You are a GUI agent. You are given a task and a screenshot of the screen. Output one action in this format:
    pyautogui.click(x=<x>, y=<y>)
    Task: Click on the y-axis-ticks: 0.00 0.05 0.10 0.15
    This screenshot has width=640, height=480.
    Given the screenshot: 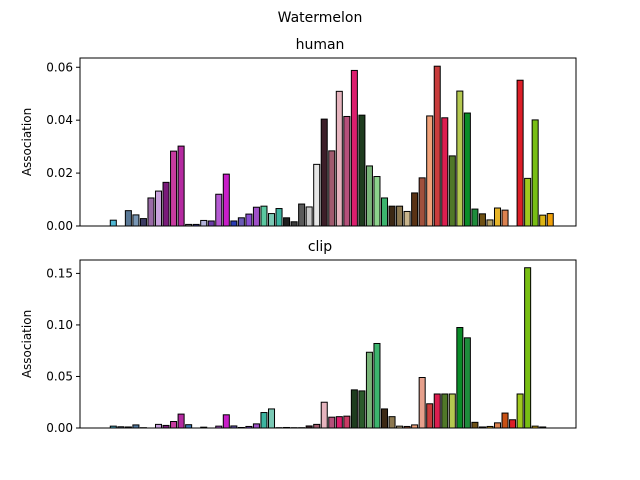 What is the action you would take?
    pyautogui.click(x=63, y=350)
    